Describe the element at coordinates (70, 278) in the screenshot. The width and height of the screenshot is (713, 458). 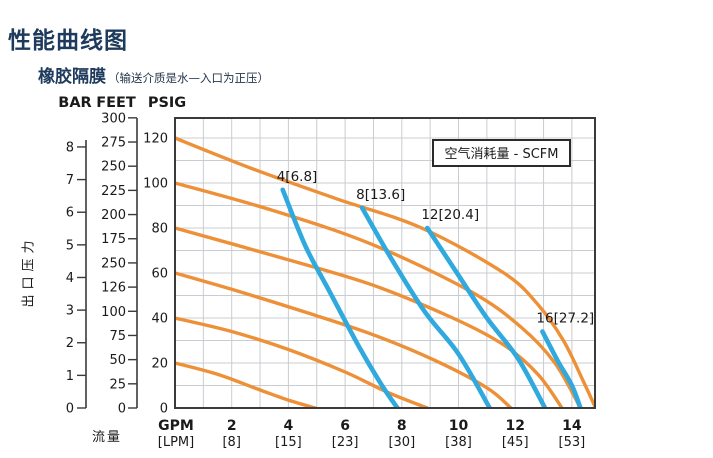
I see `bar-tick-label: 4` at that location.